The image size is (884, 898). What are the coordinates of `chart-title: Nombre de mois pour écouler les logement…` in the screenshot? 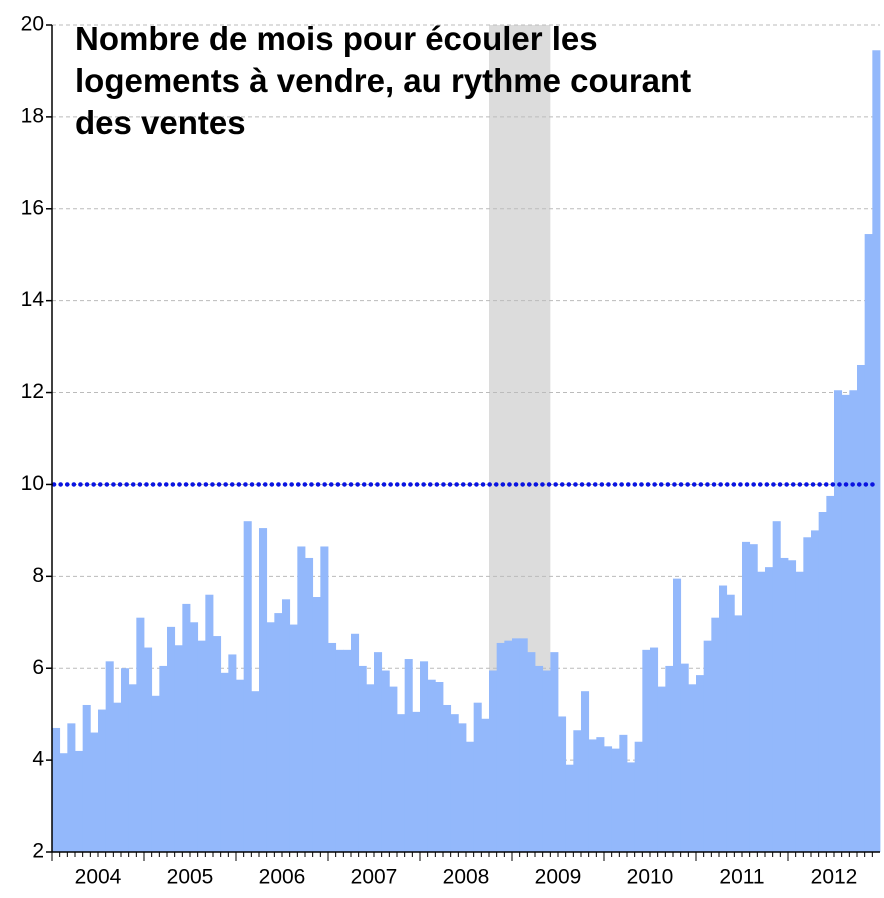 It's located at (383, 80).